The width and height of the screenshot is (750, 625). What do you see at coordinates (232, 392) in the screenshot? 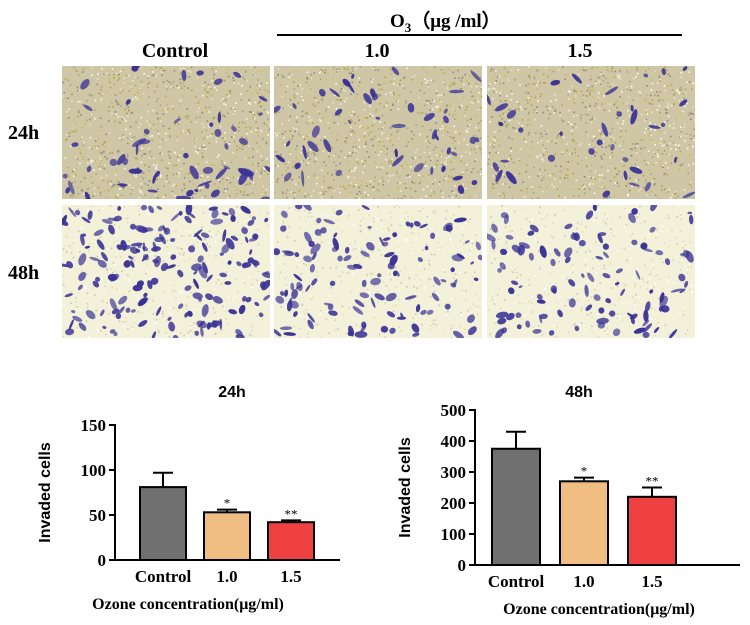
I see `chart-title-24h: 24h` at bounding box center [232, 392].